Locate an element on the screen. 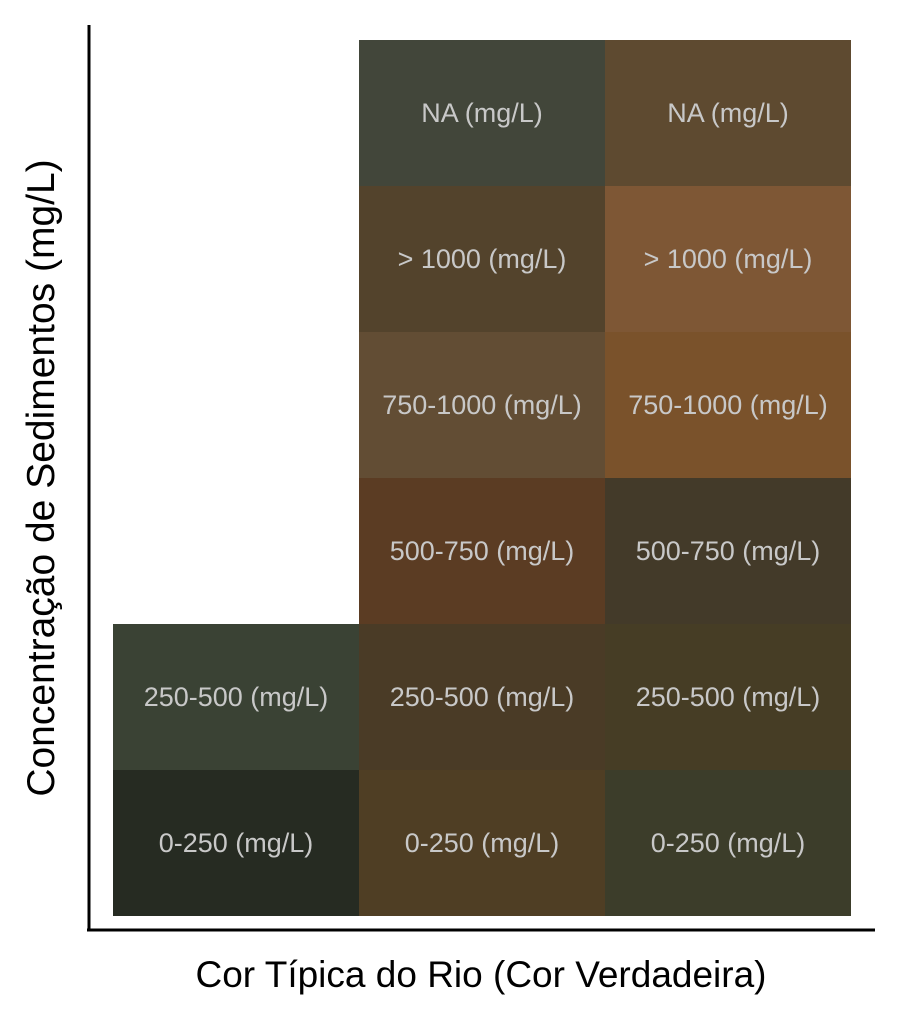 The width and height of the screenshot is (900, 1020). cell-label-col2-0-250-mg-l: 0-250 (mg/L) is located at coordinates (728, 843).